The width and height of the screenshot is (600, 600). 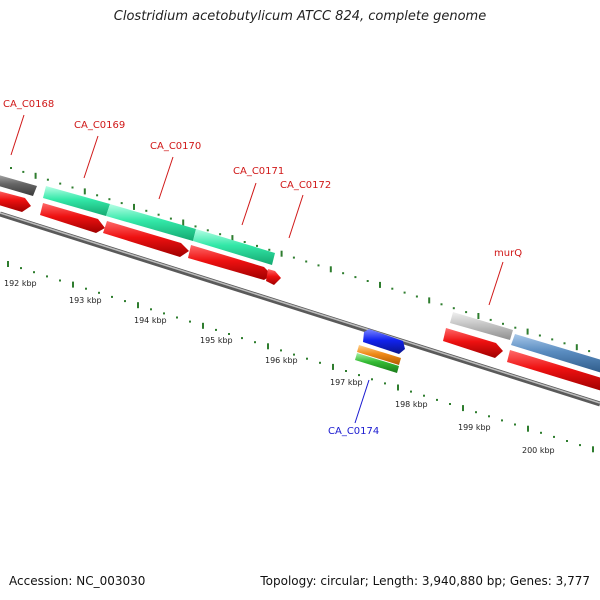 What do you see at coordinates (175, 146) in the screenshot?
I see `gene-label-CA_C0170: CA_C0170` at bounding box center [175, 146].